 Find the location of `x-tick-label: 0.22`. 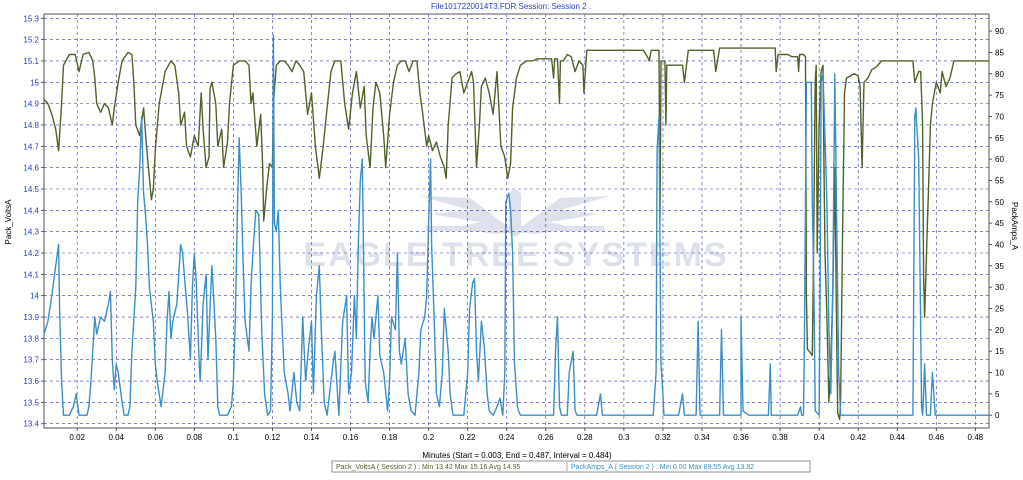

x-tick-label: 0.22 is located at coordinates (468, 437).